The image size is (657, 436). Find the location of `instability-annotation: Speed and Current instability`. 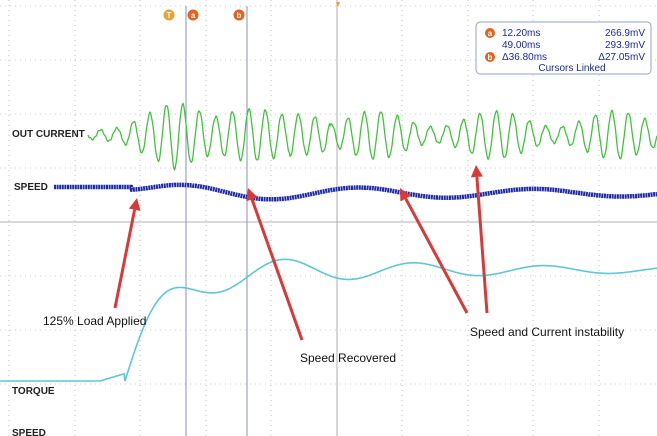

instability-annotation: Speed and Current instability is located at coordinates (547, 332).